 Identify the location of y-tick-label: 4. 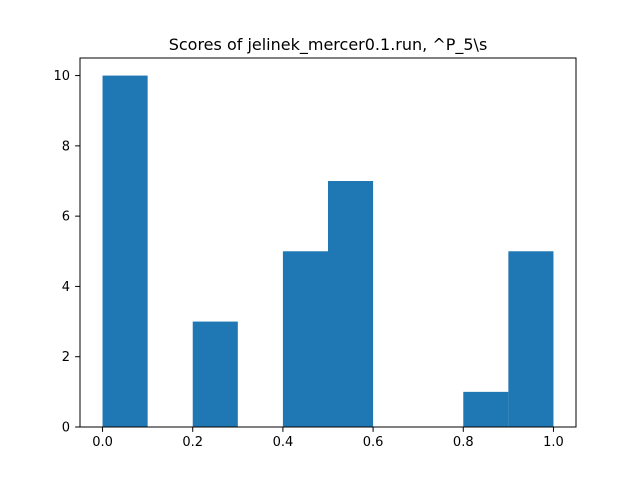
(66, 287).